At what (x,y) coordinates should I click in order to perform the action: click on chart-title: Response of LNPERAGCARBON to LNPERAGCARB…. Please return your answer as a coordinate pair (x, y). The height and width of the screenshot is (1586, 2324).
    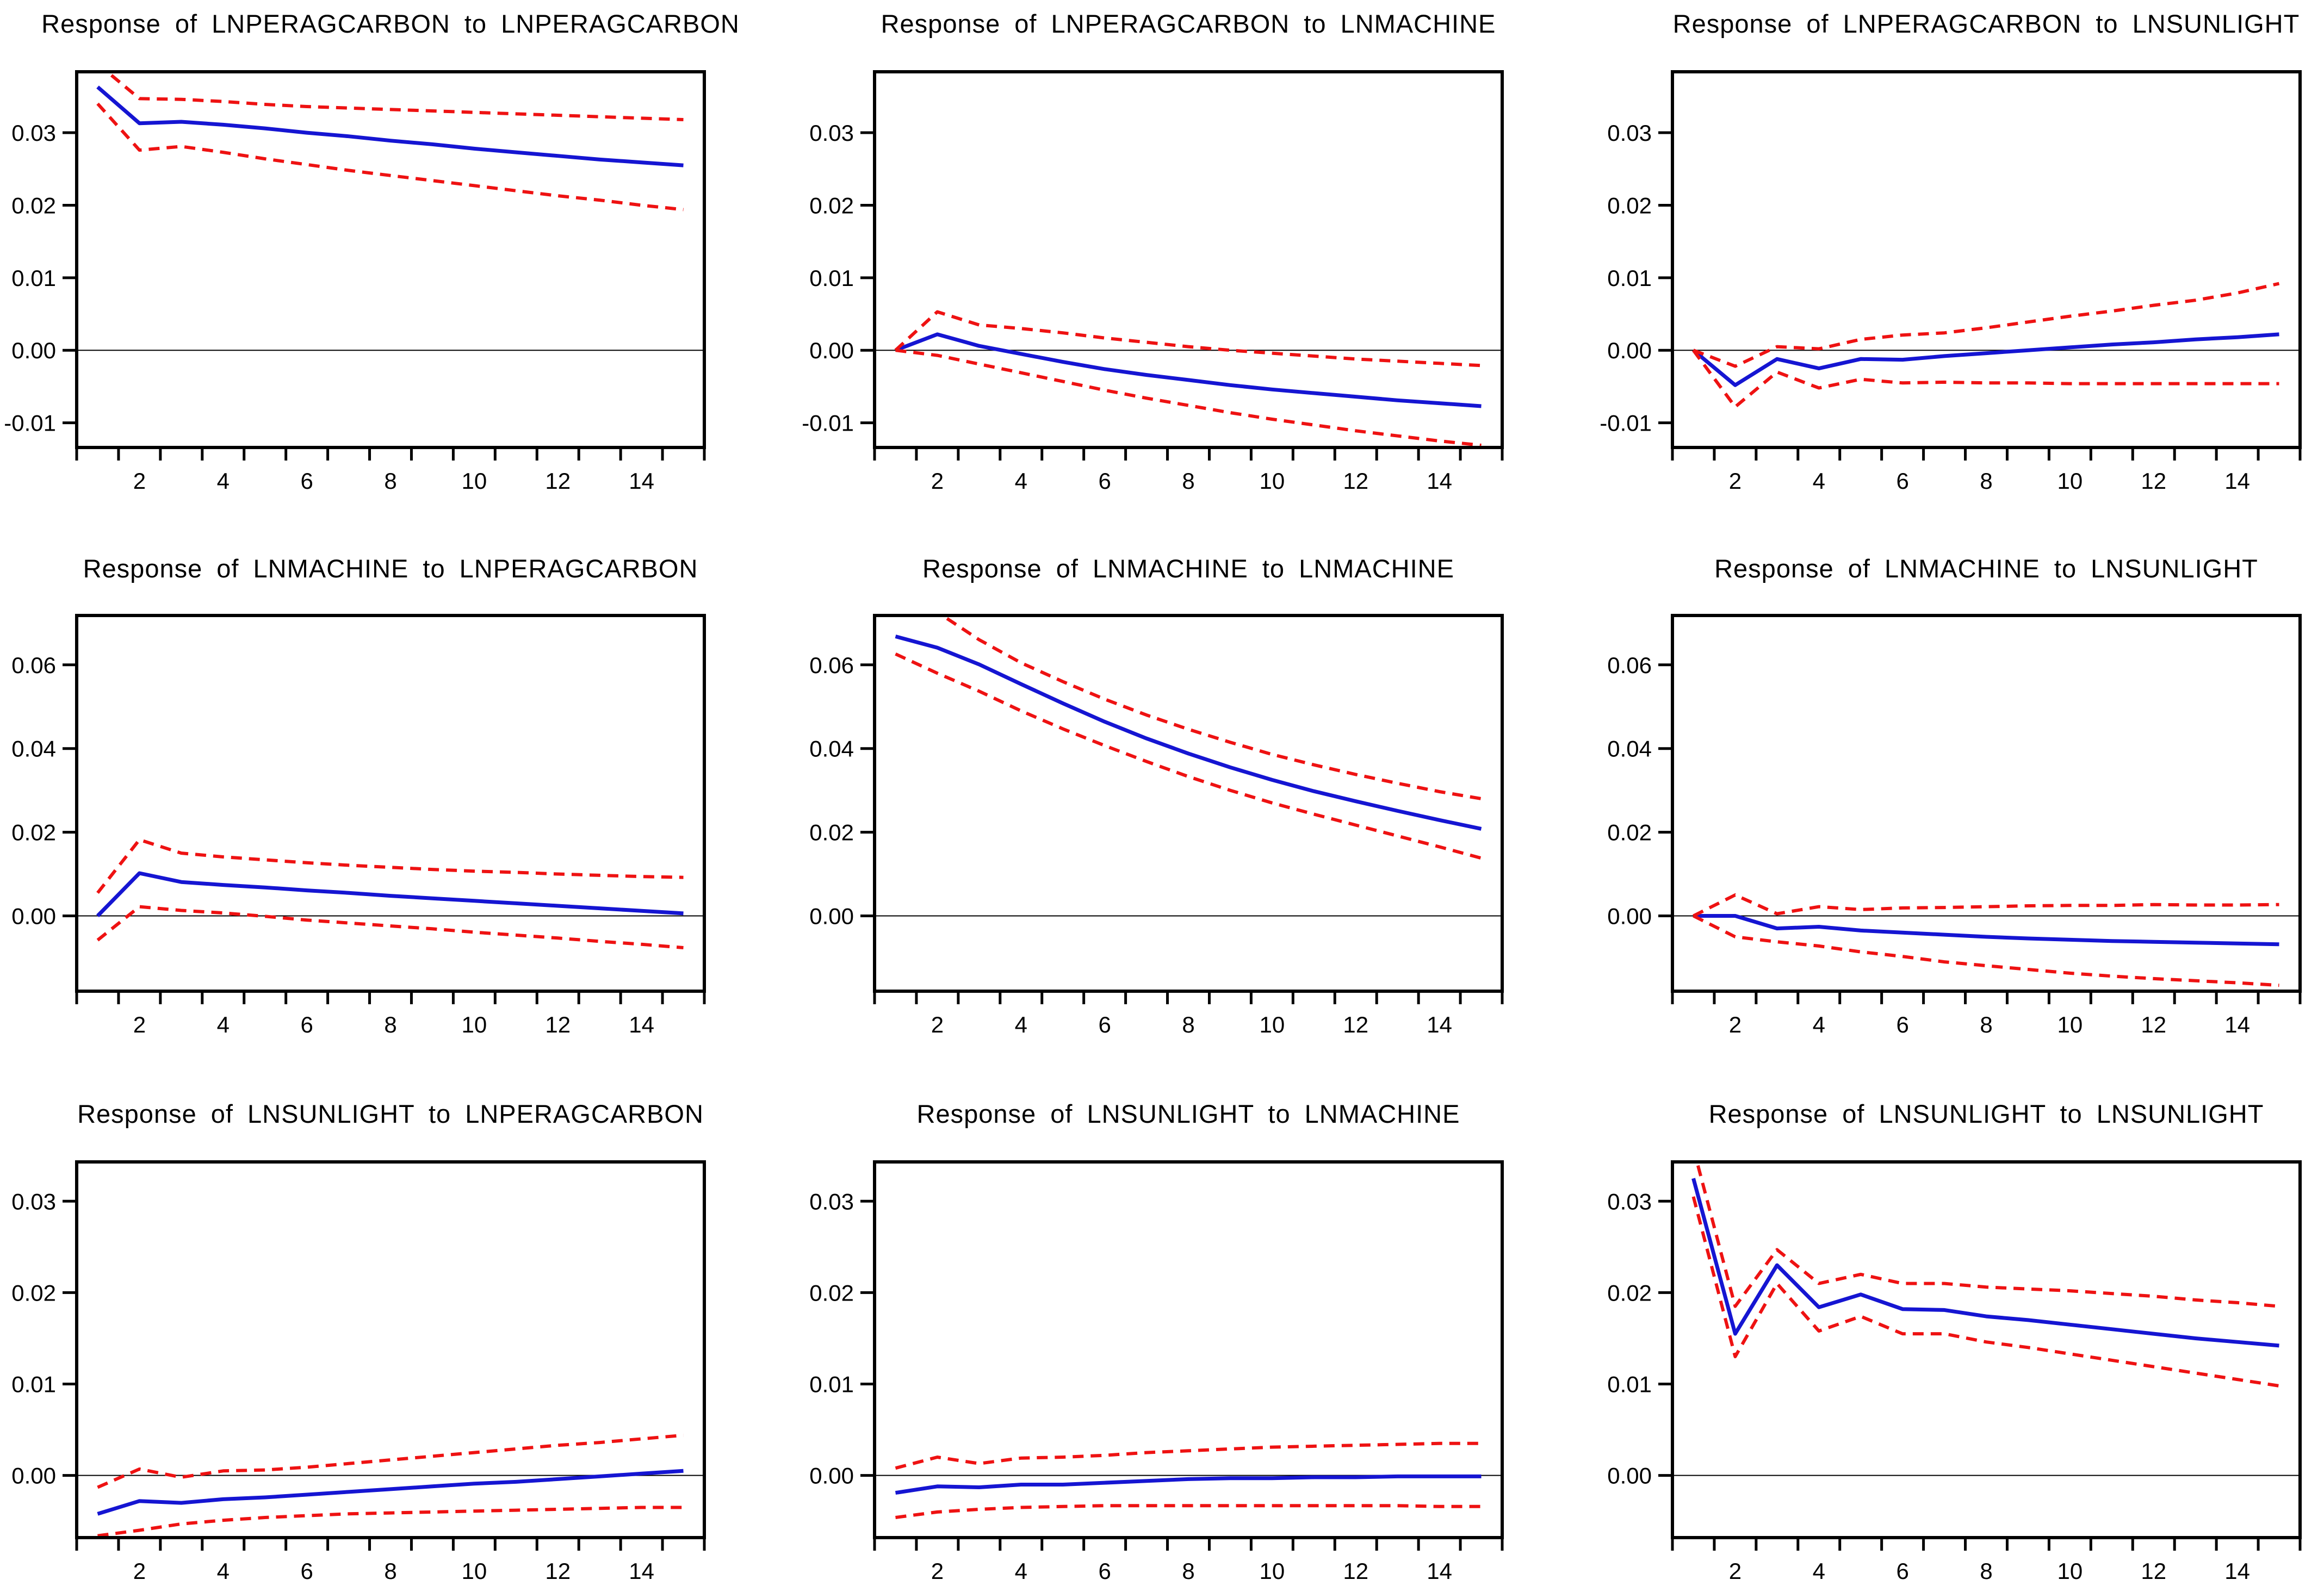
    Looking at the image, I should click on (390, 23).